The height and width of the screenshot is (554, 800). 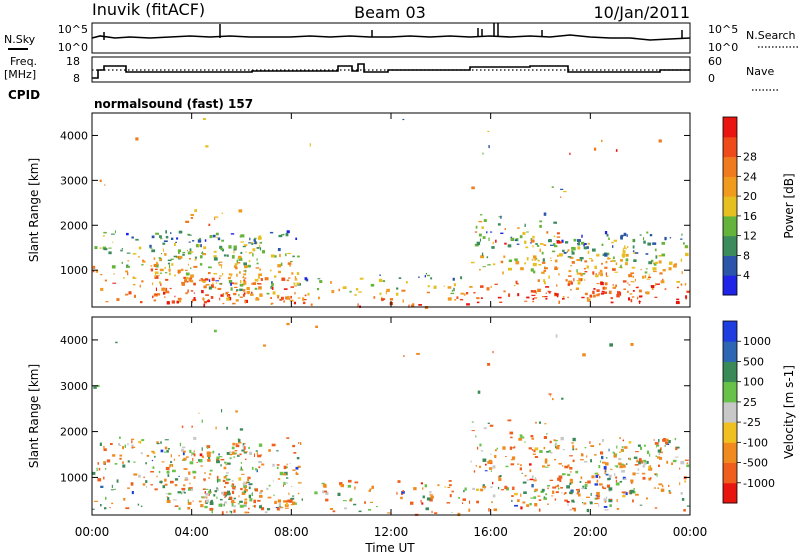 I want to click on freq-label-top: Freq., so click(x=23, y=61).